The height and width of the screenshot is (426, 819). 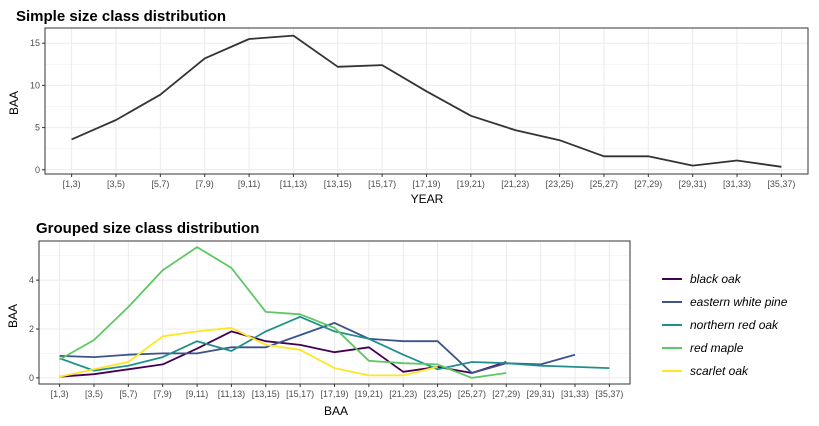 What do you see at coordinates (31, 280) in the screenshot?
I see `y-tick-label: 4` at bounding box center [31, 280].